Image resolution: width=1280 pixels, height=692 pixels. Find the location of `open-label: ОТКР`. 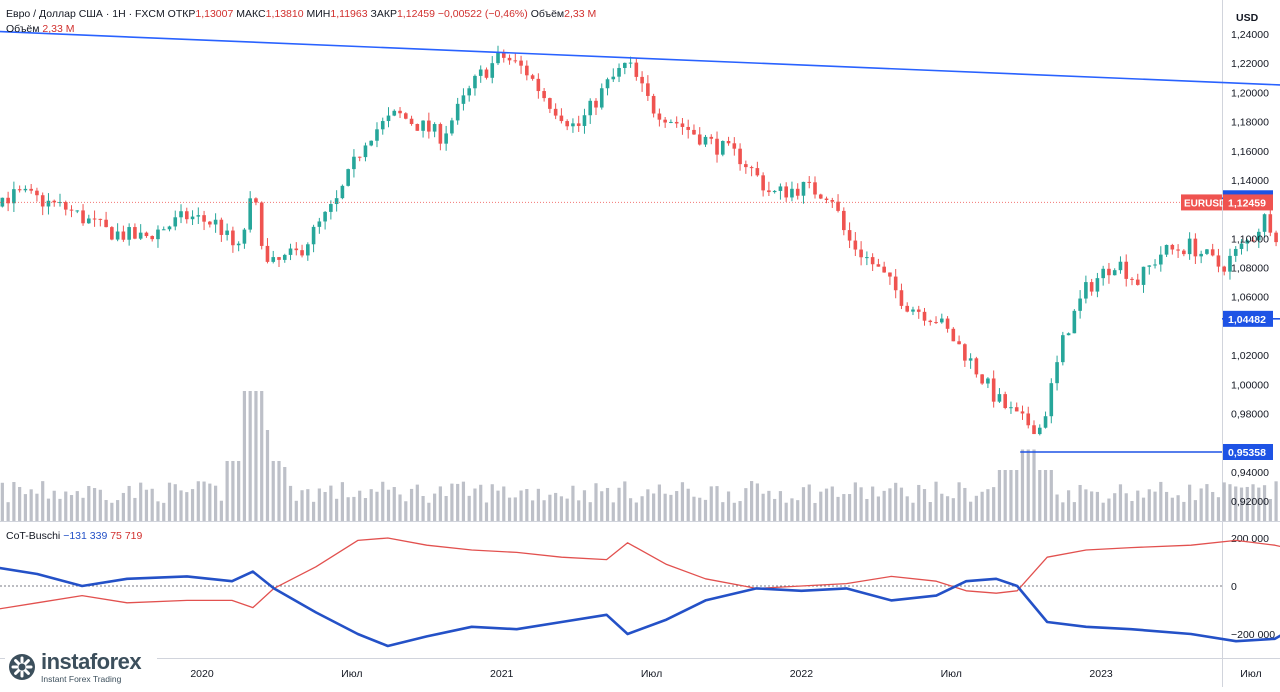

open-label: ОТКР is located at coordinates (181, 14).